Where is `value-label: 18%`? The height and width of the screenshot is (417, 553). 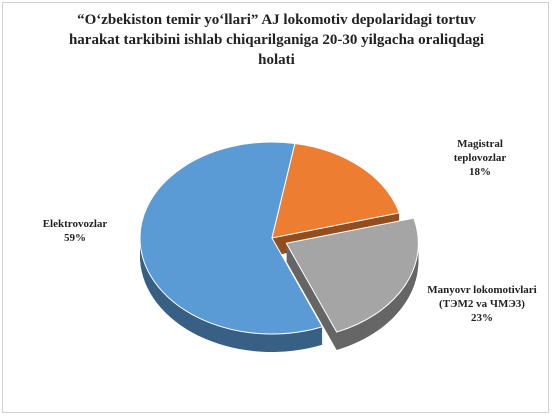
value-label: 18% is located at coordinates (480, 172).